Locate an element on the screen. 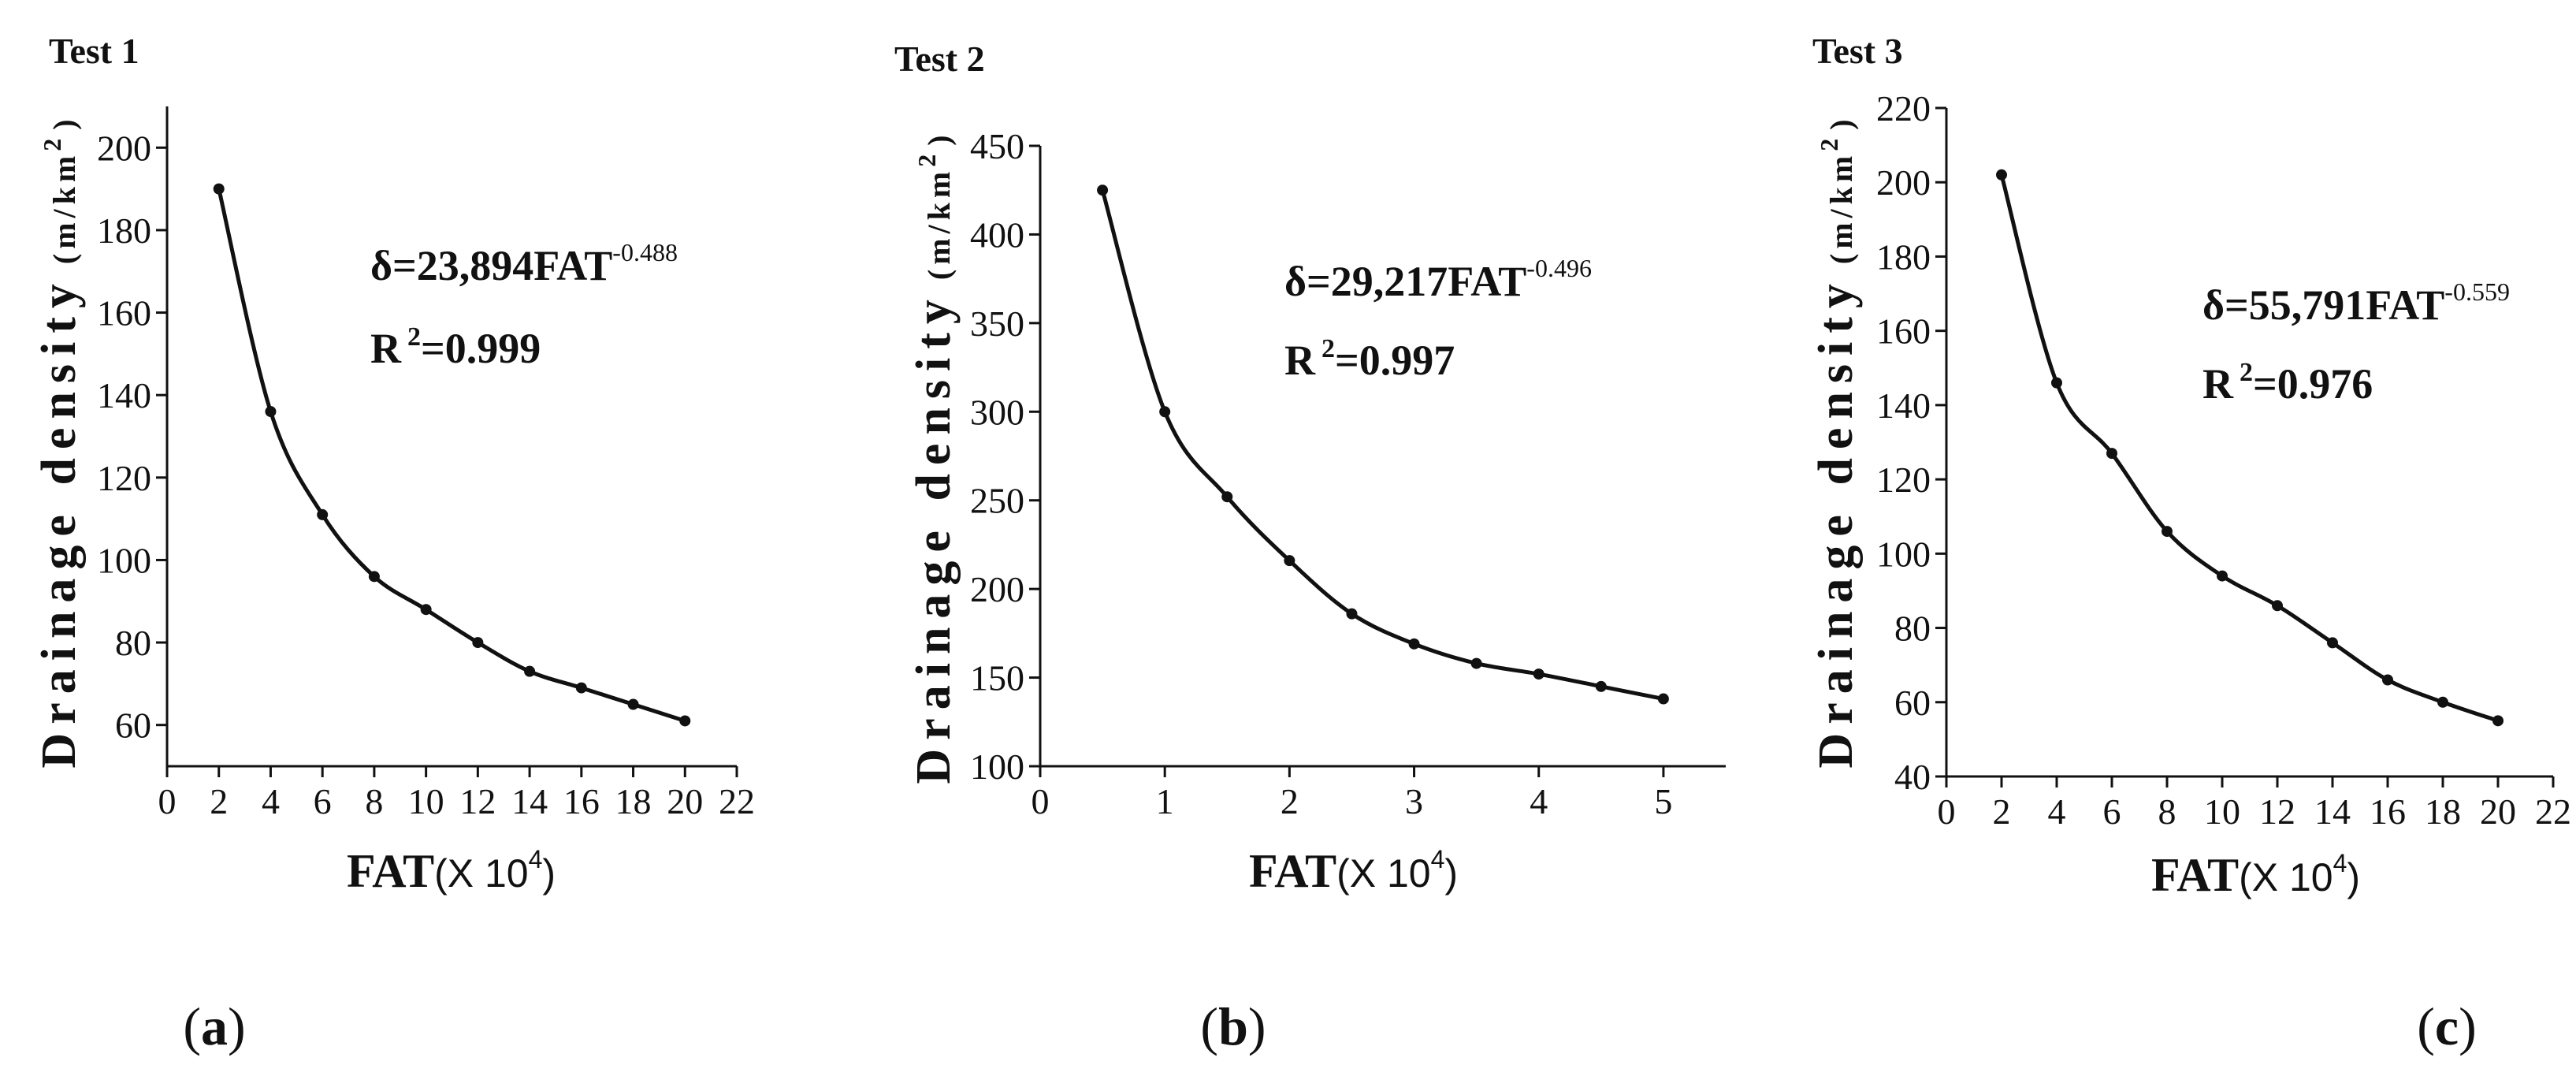  chart-title: Test 2 is located at coordinates (939, 59).